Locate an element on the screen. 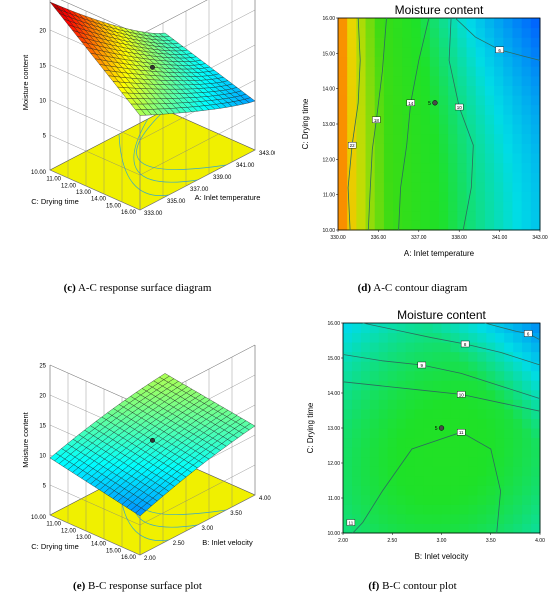 The width and height of the screenshot is (550, 597). z-tick-label: 5 is located at coordinates (45, 487).